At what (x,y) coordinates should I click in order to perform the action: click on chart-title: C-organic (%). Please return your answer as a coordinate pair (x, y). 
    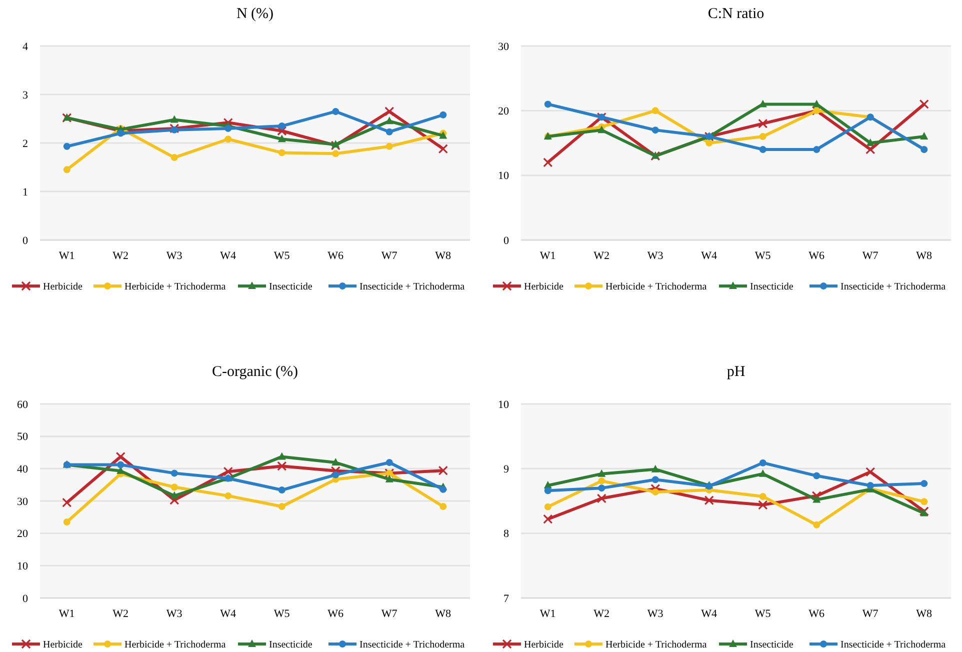
    Looking at the image, I should click on (255, 372).